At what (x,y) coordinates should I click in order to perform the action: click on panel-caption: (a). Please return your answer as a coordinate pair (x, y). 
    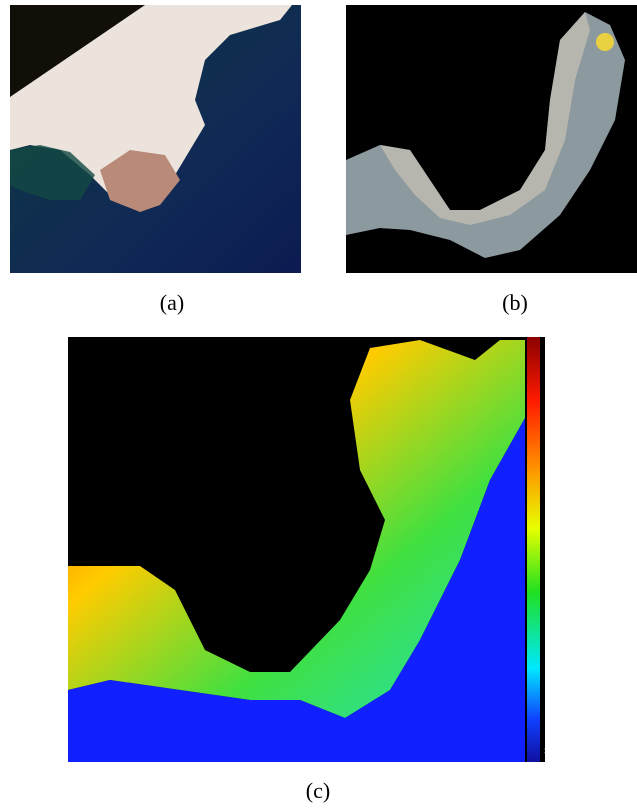
    Looking at the image, I should click on (172, 302).